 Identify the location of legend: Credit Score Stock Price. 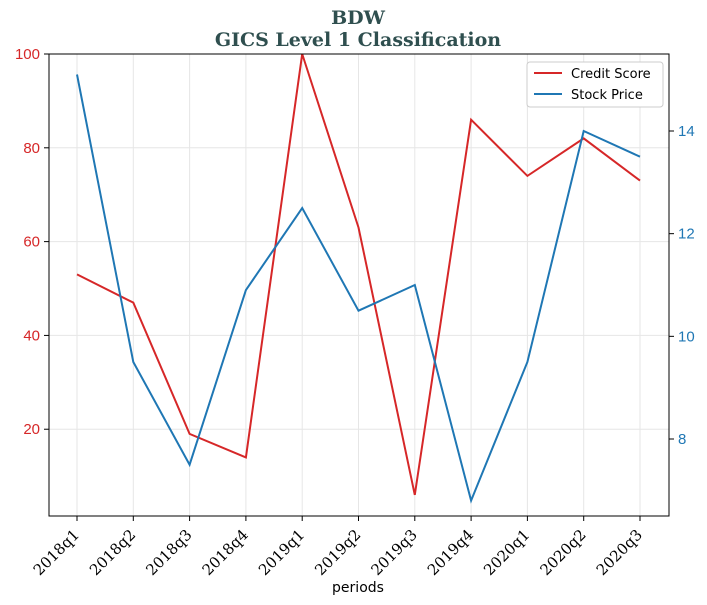
(595, 84).